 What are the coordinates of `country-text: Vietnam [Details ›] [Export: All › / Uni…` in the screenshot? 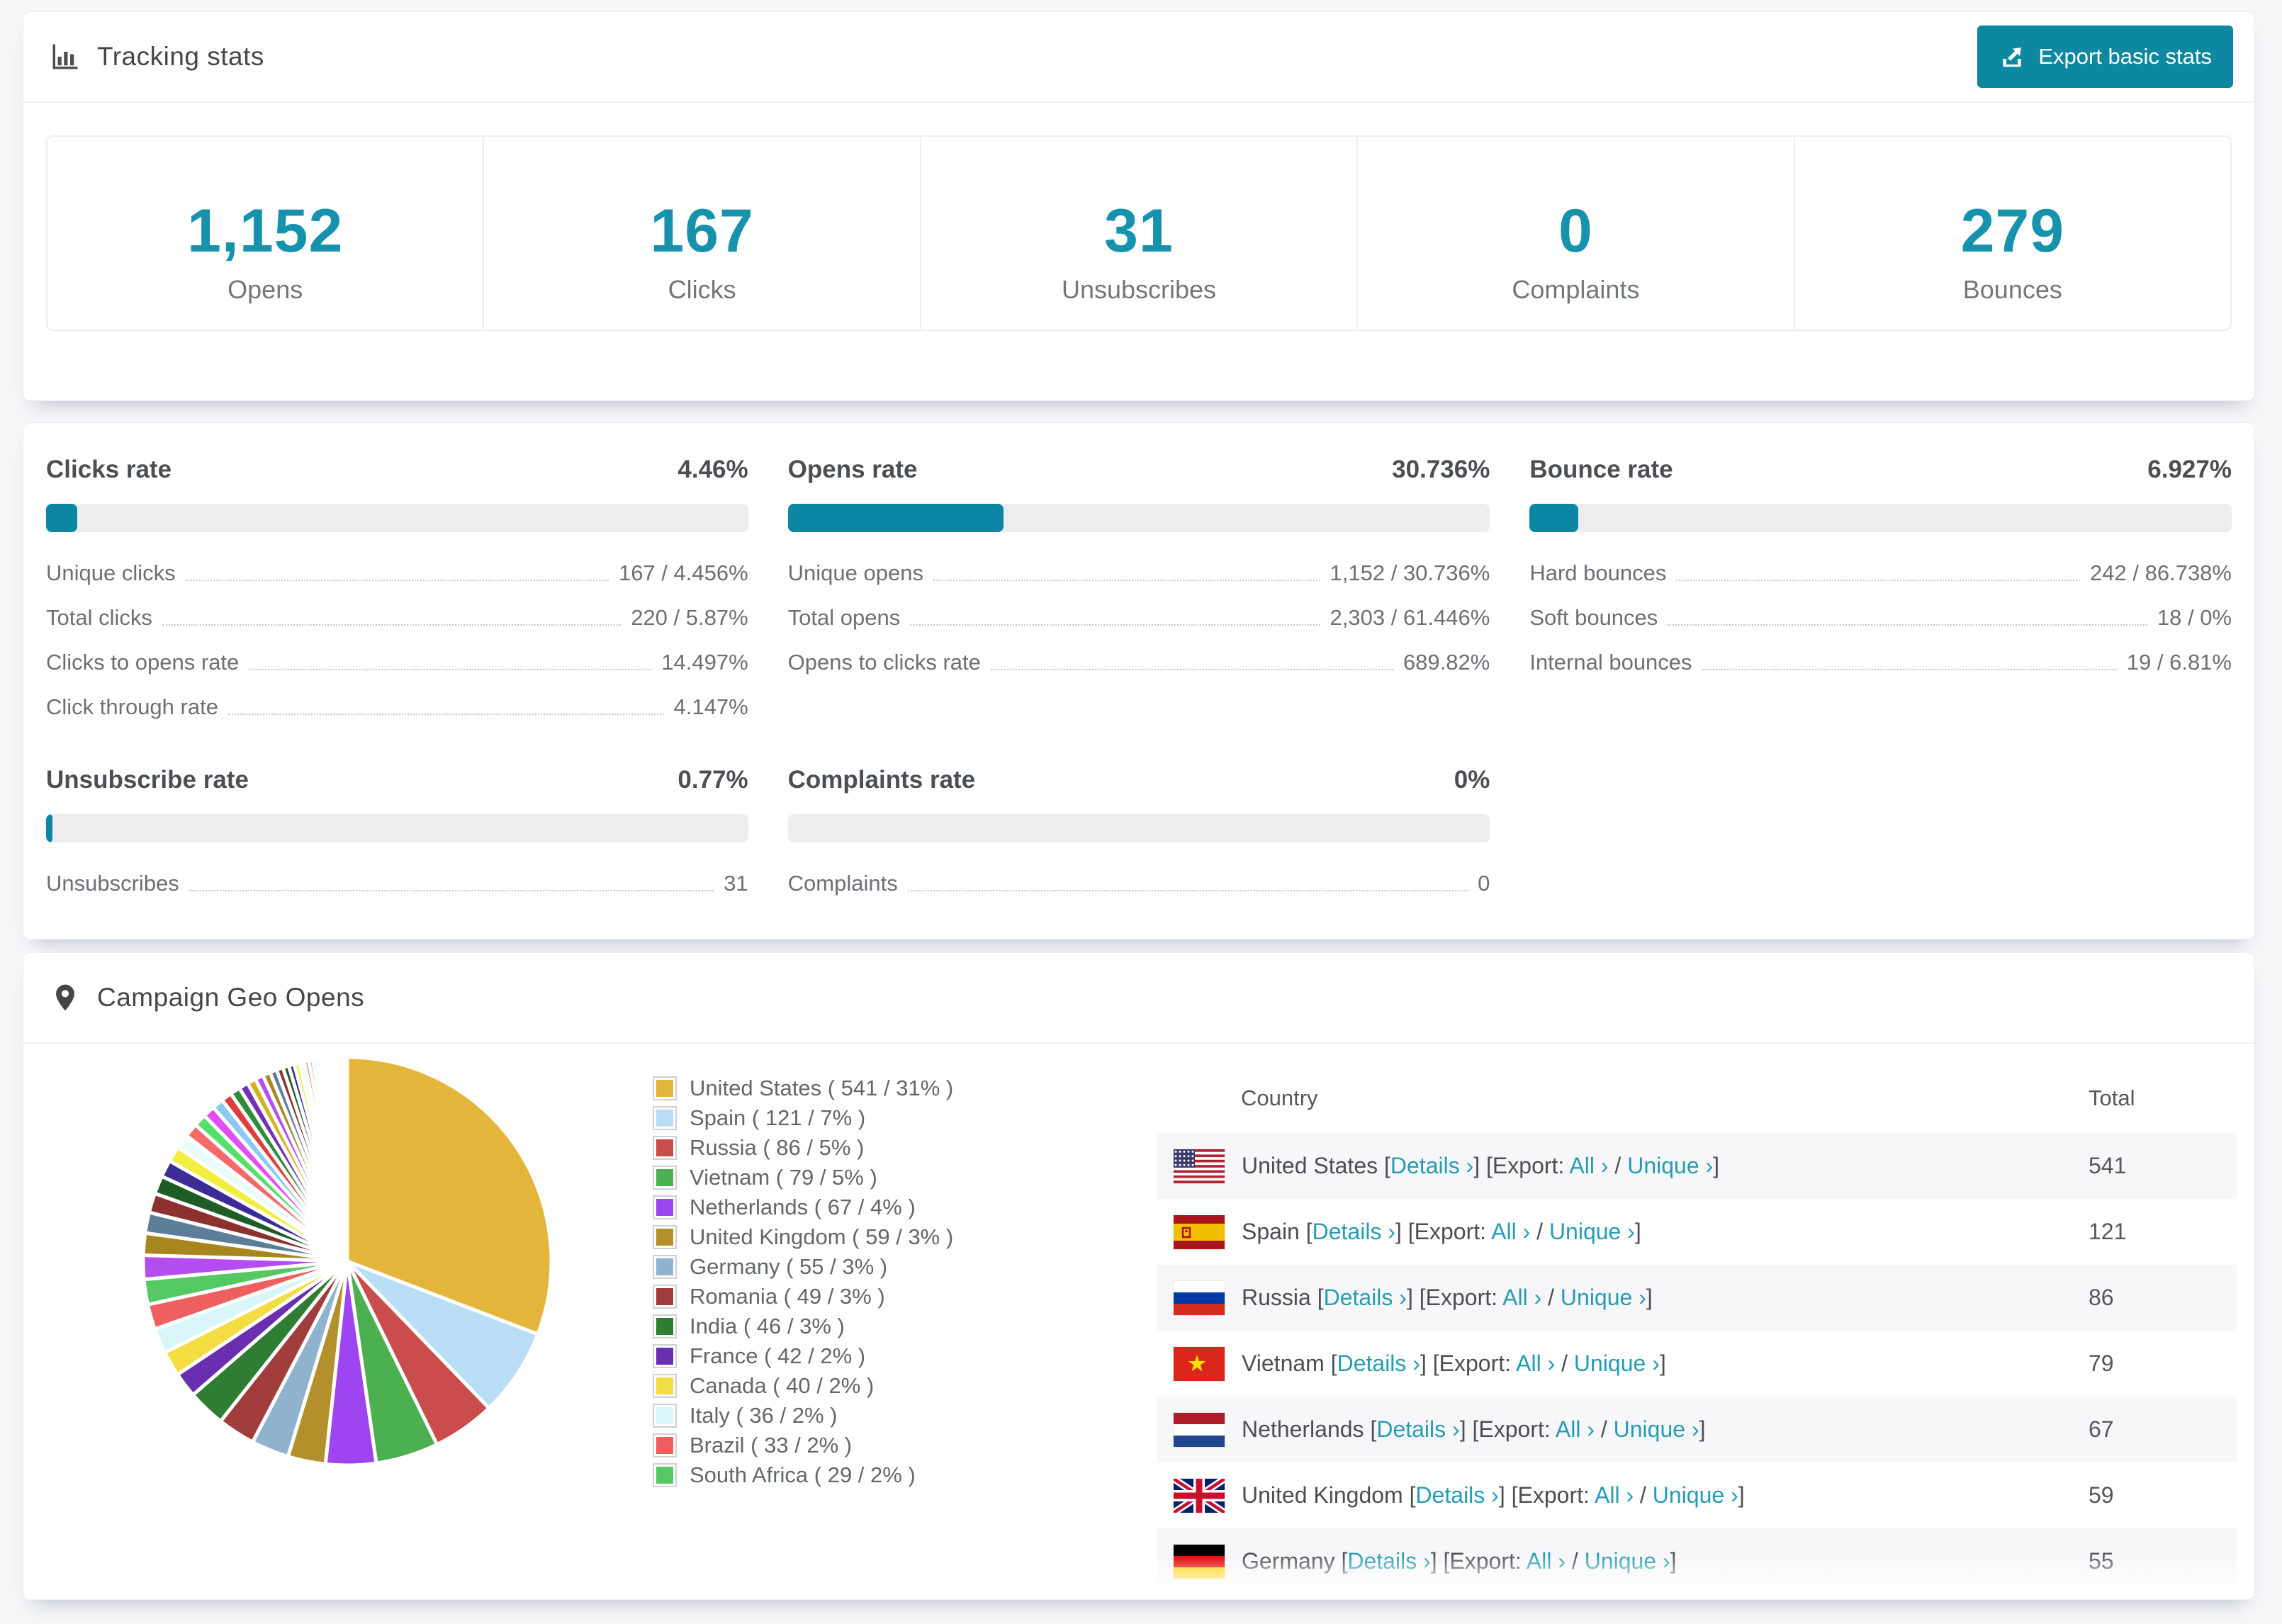 It's located at (1454, 1363).